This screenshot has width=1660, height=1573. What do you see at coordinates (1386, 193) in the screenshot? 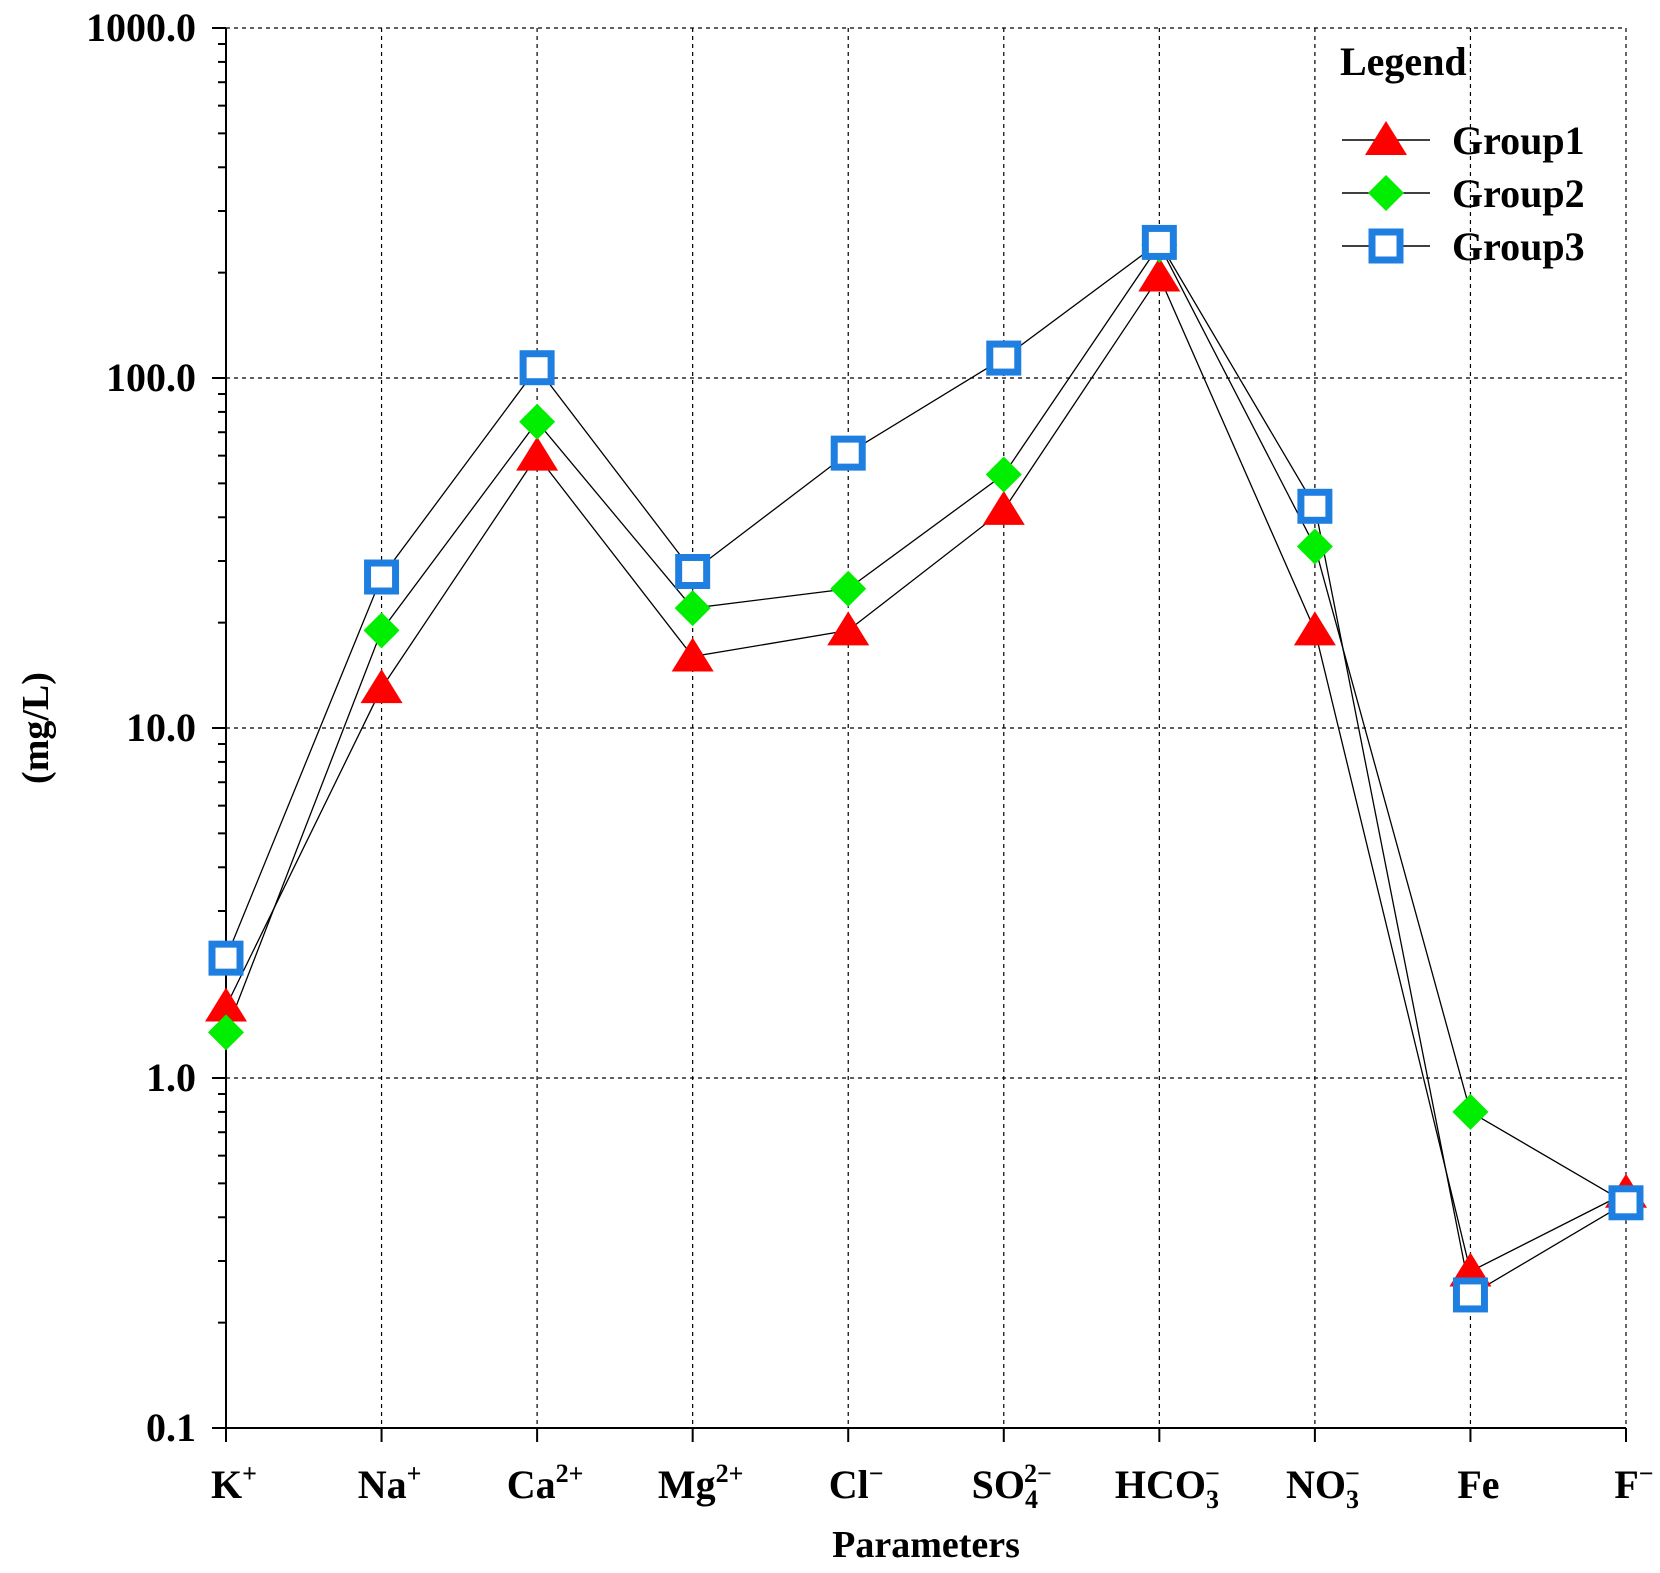
I see `legend-marker-group2` at bounding box center [1386, 193].